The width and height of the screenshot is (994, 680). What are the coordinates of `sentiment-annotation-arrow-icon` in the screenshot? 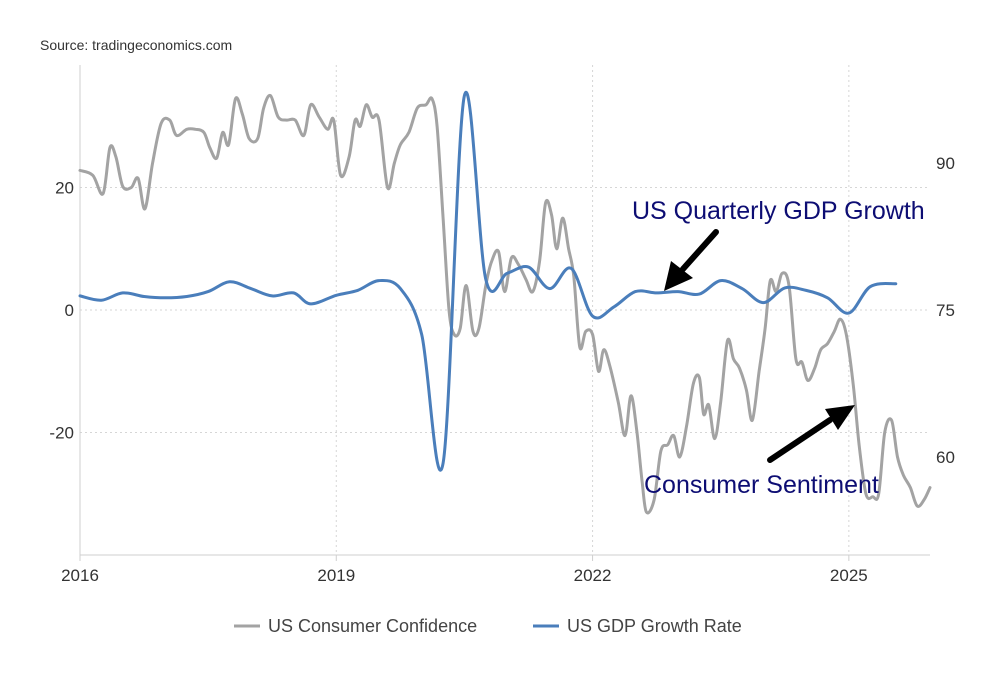 It's located at (811, 434).